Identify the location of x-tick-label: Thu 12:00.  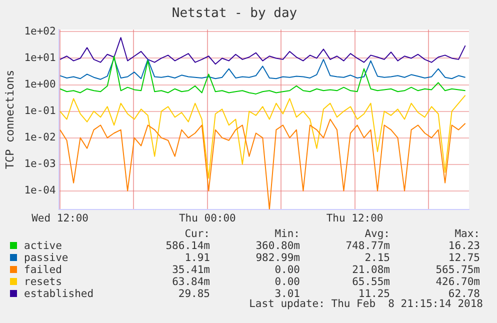
(355, 218).